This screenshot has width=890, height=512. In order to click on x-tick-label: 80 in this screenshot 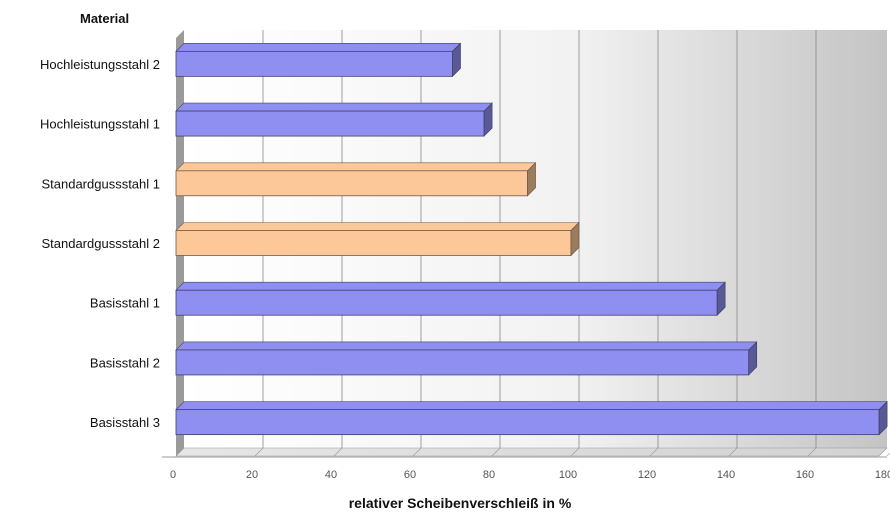, I will do `click(489, 475)`.